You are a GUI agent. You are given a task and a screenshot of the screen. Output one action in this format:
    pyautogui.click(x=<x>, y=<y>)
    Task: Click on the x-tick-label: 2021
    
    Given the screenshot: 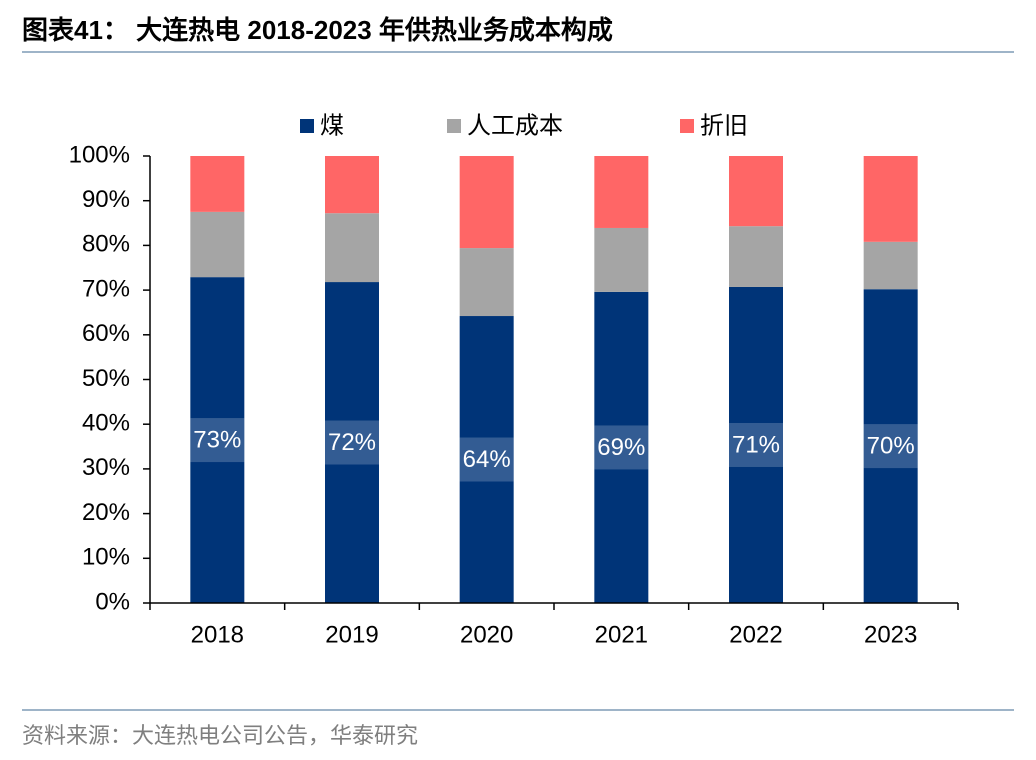 What is the action you would take?
    pyautogui.click(x=621, y=634)
    